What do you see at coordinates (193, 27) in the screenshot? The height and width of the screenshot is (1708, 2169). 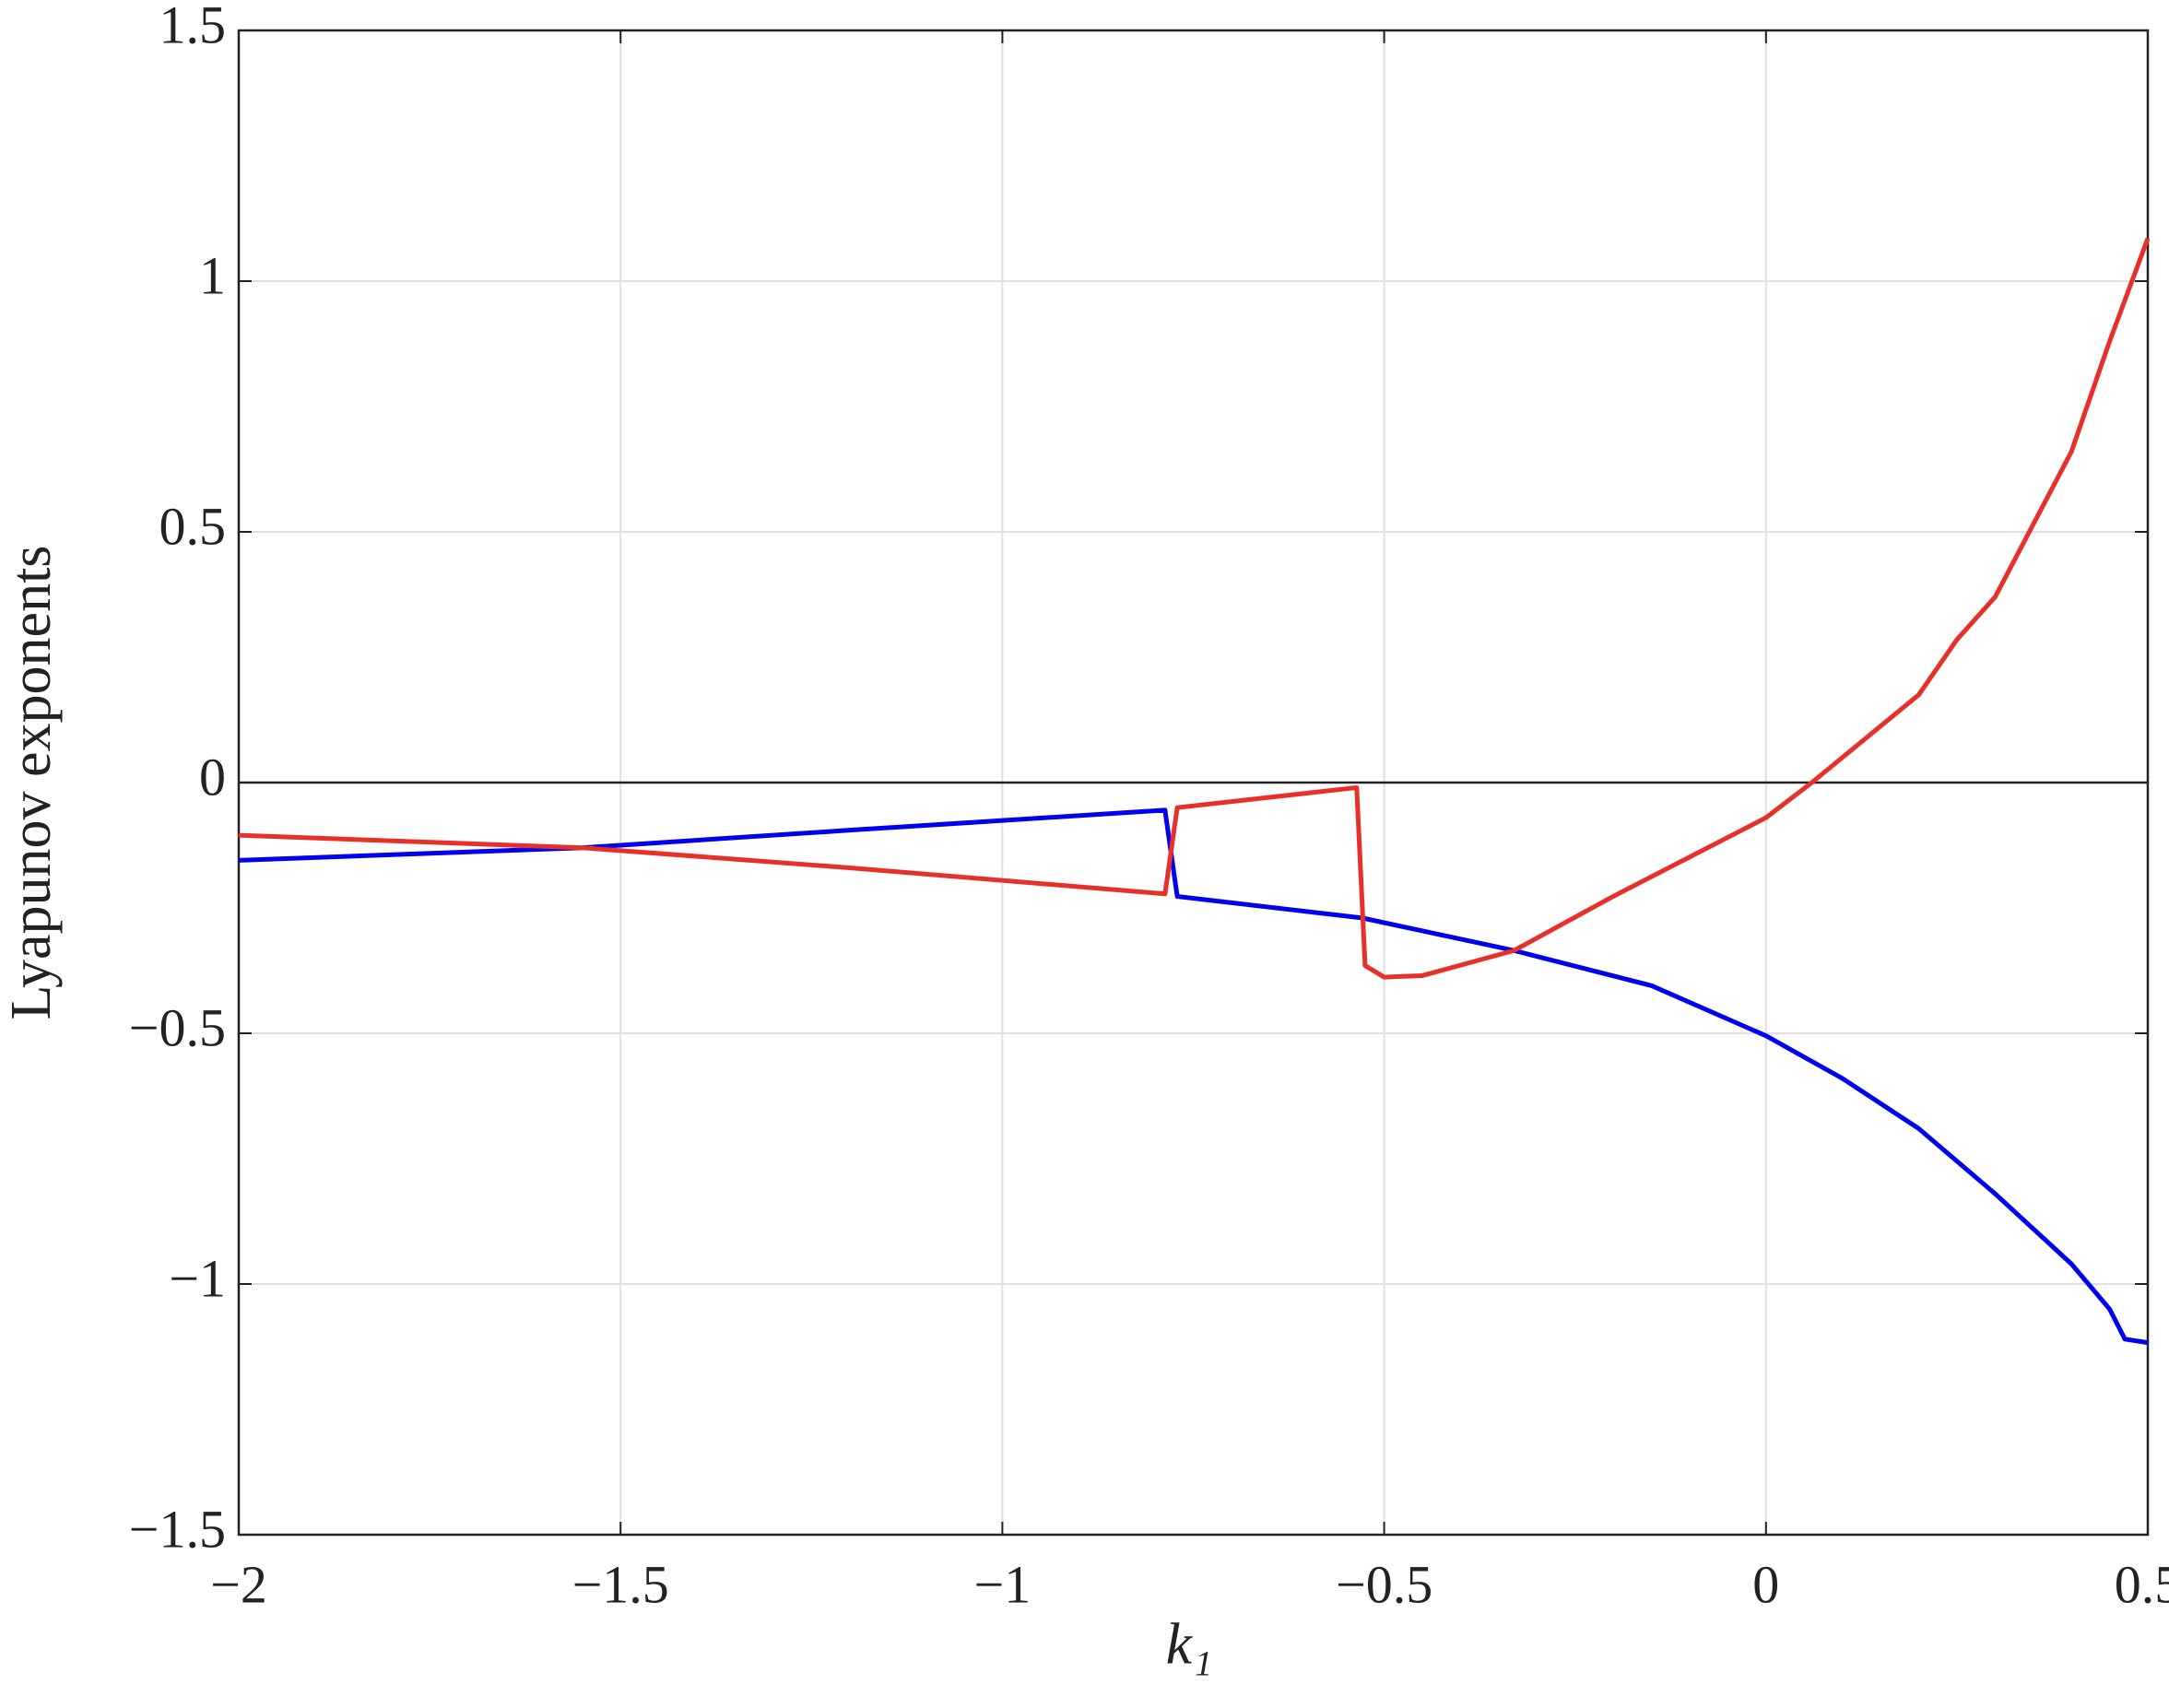 I see `y-tick-label: 1.5` at bounding box center [193, 27].